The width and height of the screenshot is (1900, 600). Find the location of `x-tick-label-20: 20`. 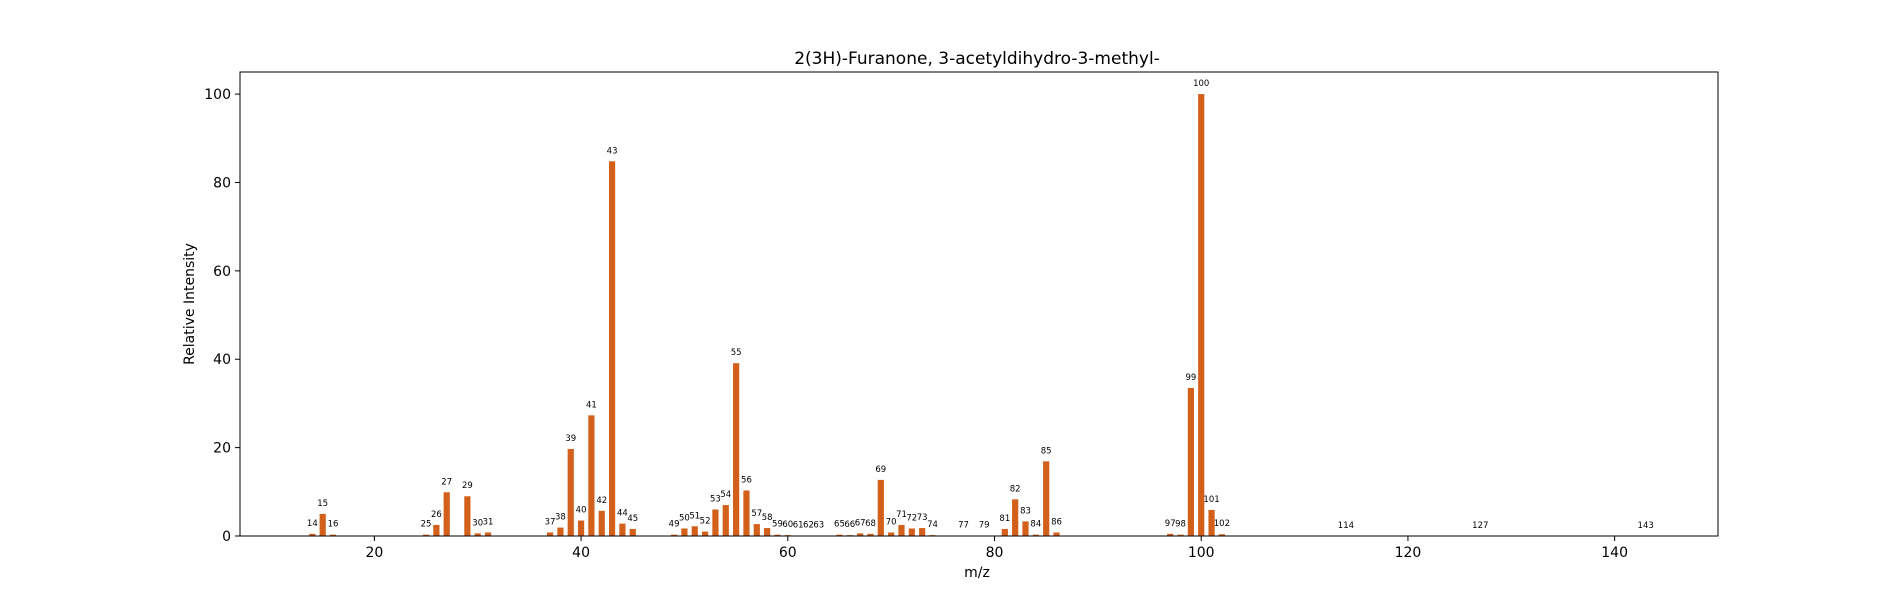

x-tick-label-20: 20 is located at coordinates (374, 553).